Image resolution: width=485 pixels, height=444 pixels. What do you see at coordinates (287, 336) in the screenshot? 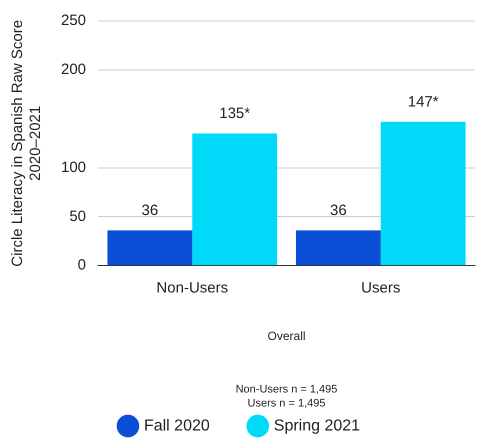
I see `x-axis-title: Overall` at bounding box center [287, 336].